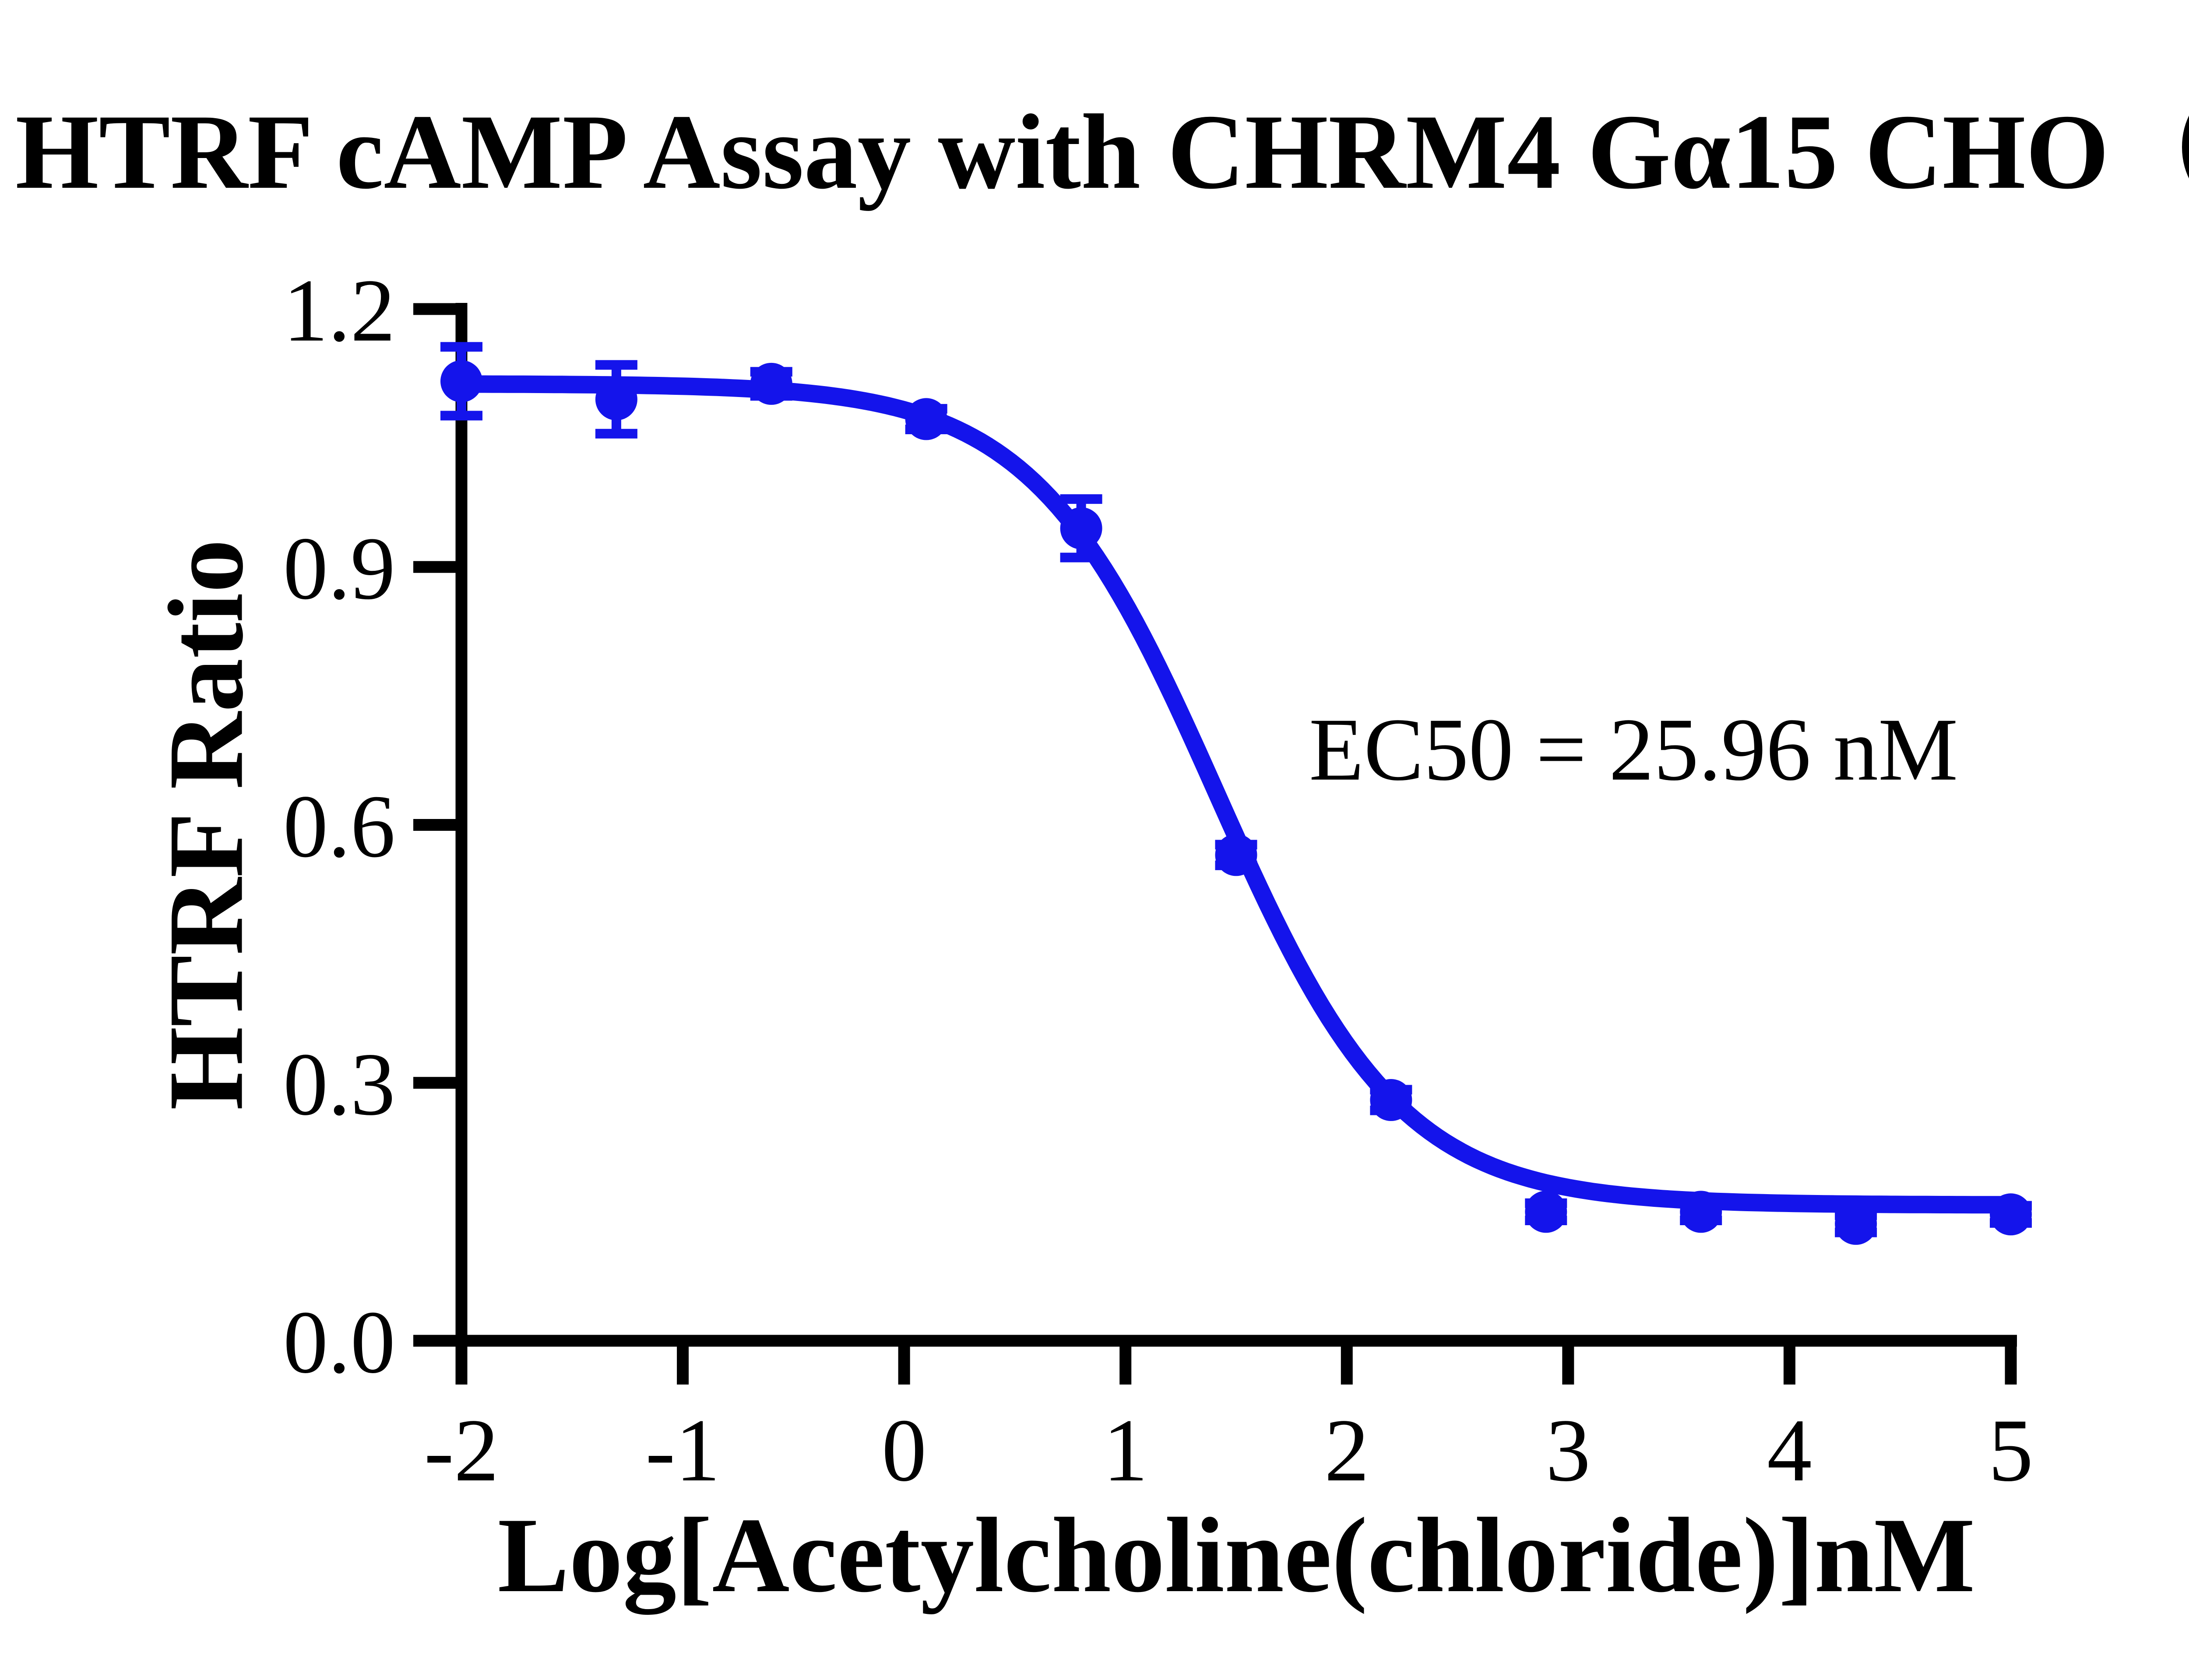 This screenshot has height=1680, width=2189. Describe the element at coordinates (904, 1450) in the screenshot. I see `x-tick-label: 0` at that location.